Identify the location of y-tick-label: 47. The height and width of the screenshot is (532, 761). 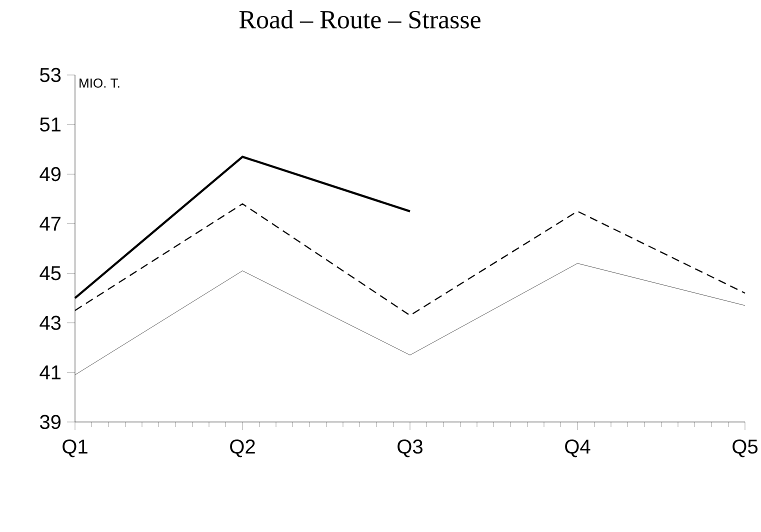
(50, 223).